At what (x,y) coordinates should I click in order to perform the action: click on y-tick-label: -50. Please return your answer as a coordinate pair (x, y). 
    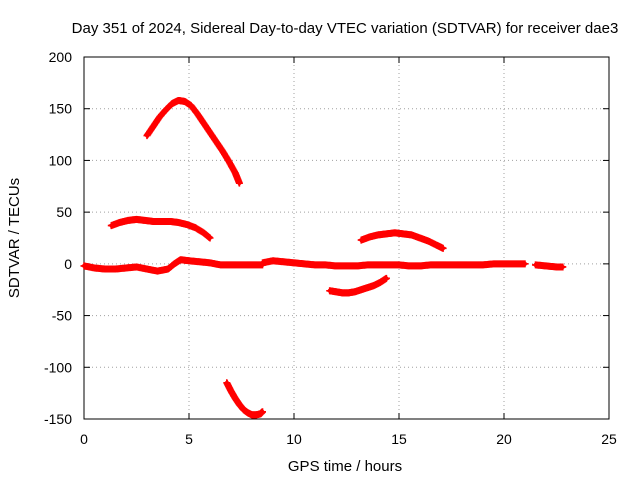
    Looking at the image, I should click on (62, 316).